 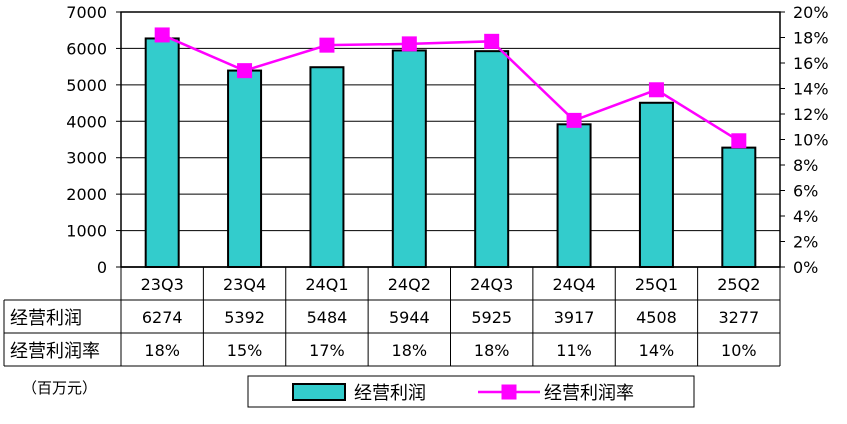 I want to click on x-tick-label: 24Q1, so click(x=326, y=284).